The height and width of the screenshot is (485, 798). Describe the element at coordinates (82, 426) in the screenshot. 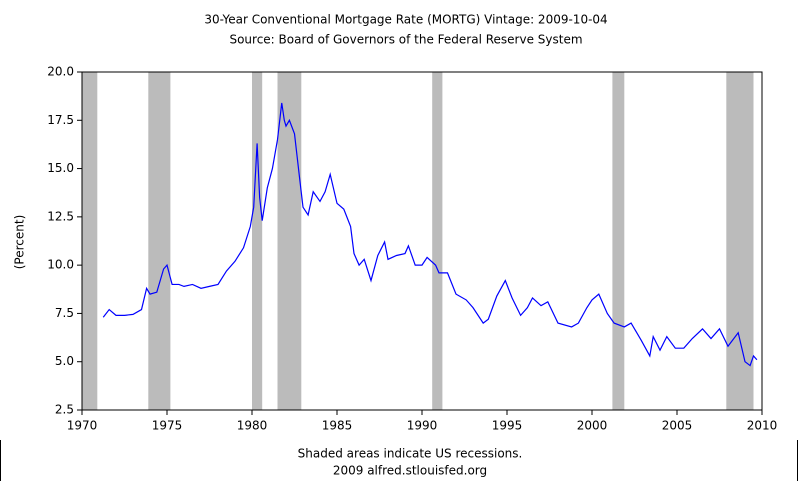

I see `x-tick-label: 1970` at that location.